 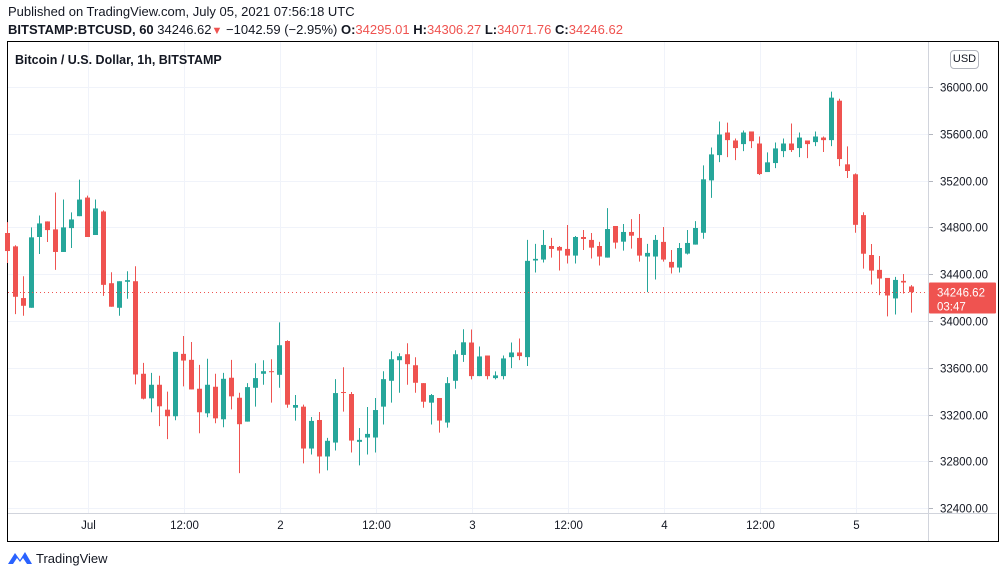 What do you see at coordinates (81, 29) in the screenshot?
I see `symbol-name: BITSTAMP:BTCUSD, 60` at bounding box center [81, 29].